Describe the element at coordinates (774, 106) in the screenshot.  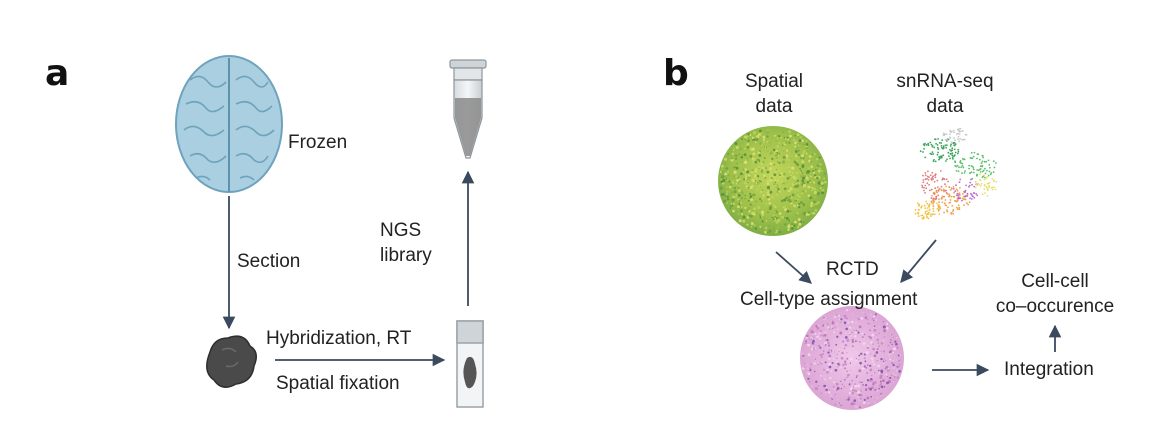
I see `spatial-data-label-line2: data` at that location.